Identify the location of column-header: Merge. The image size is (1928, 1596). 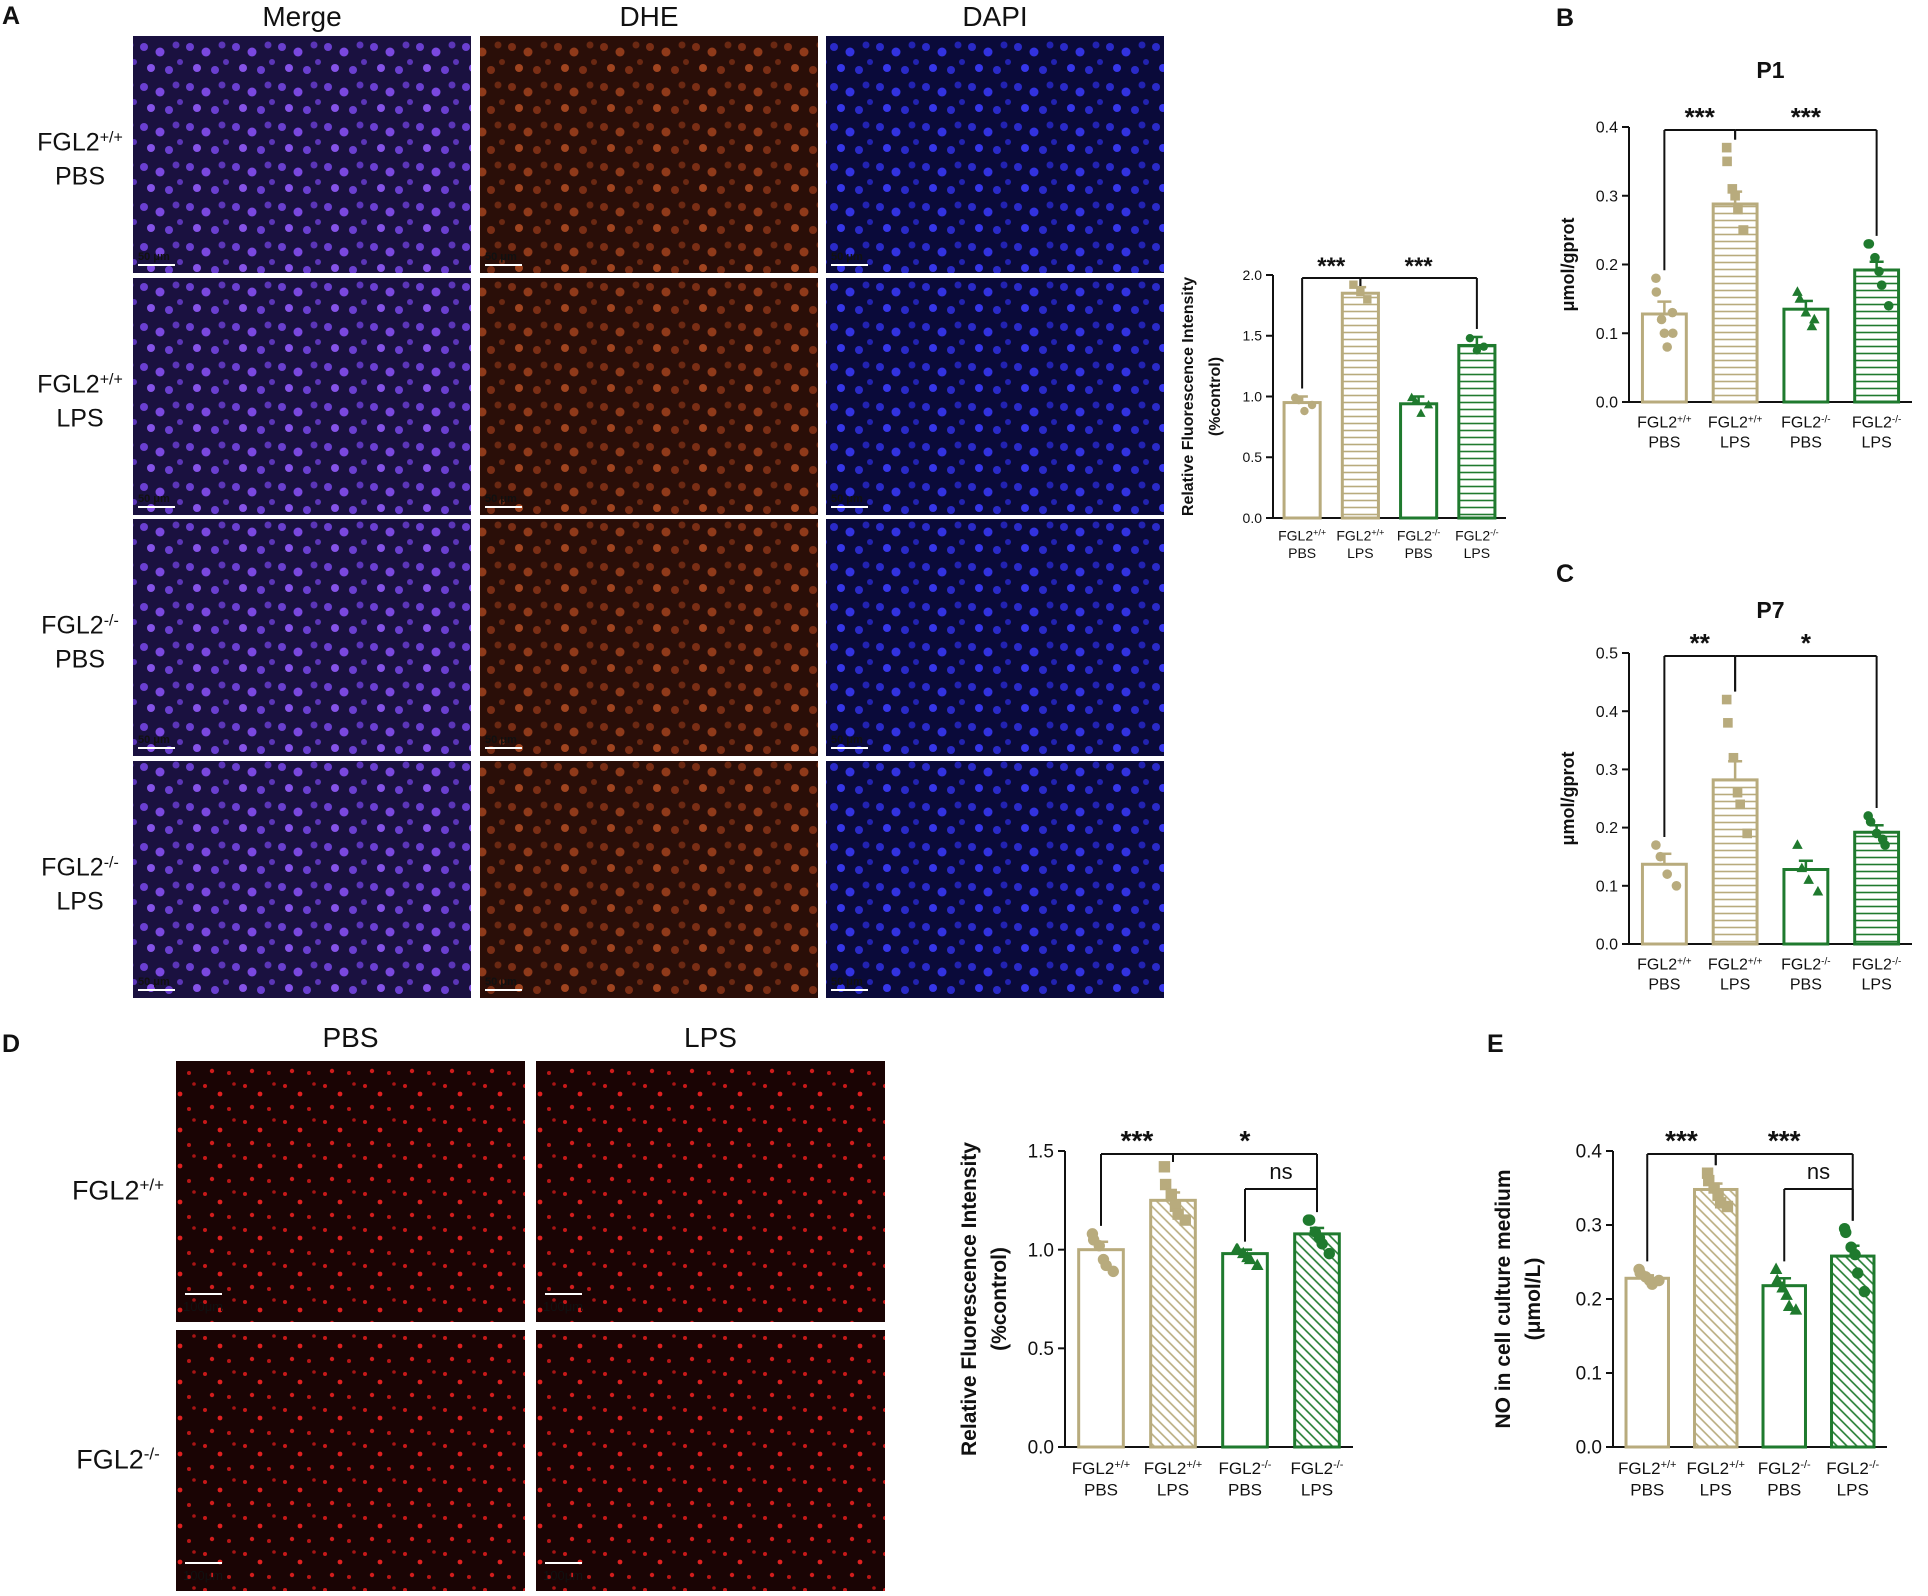
(301, 16).